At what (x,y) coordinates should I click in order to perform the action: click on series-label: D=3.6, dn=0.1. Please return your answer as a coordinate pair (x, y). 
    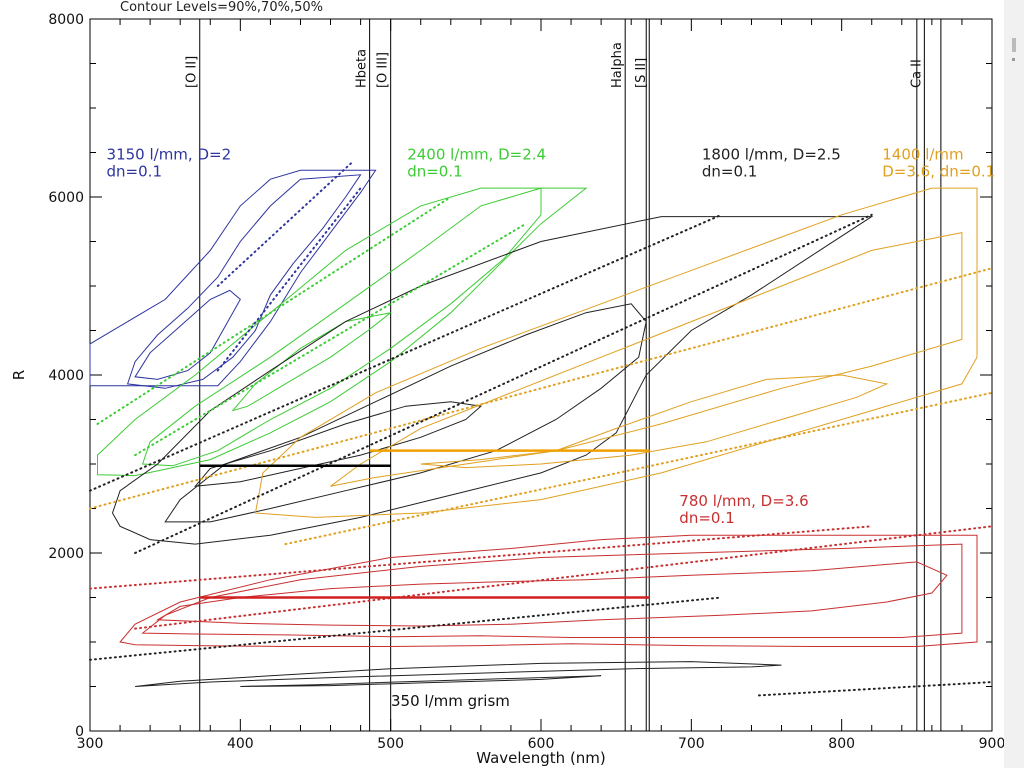
    Looking at the image, I should click on (938, 172).